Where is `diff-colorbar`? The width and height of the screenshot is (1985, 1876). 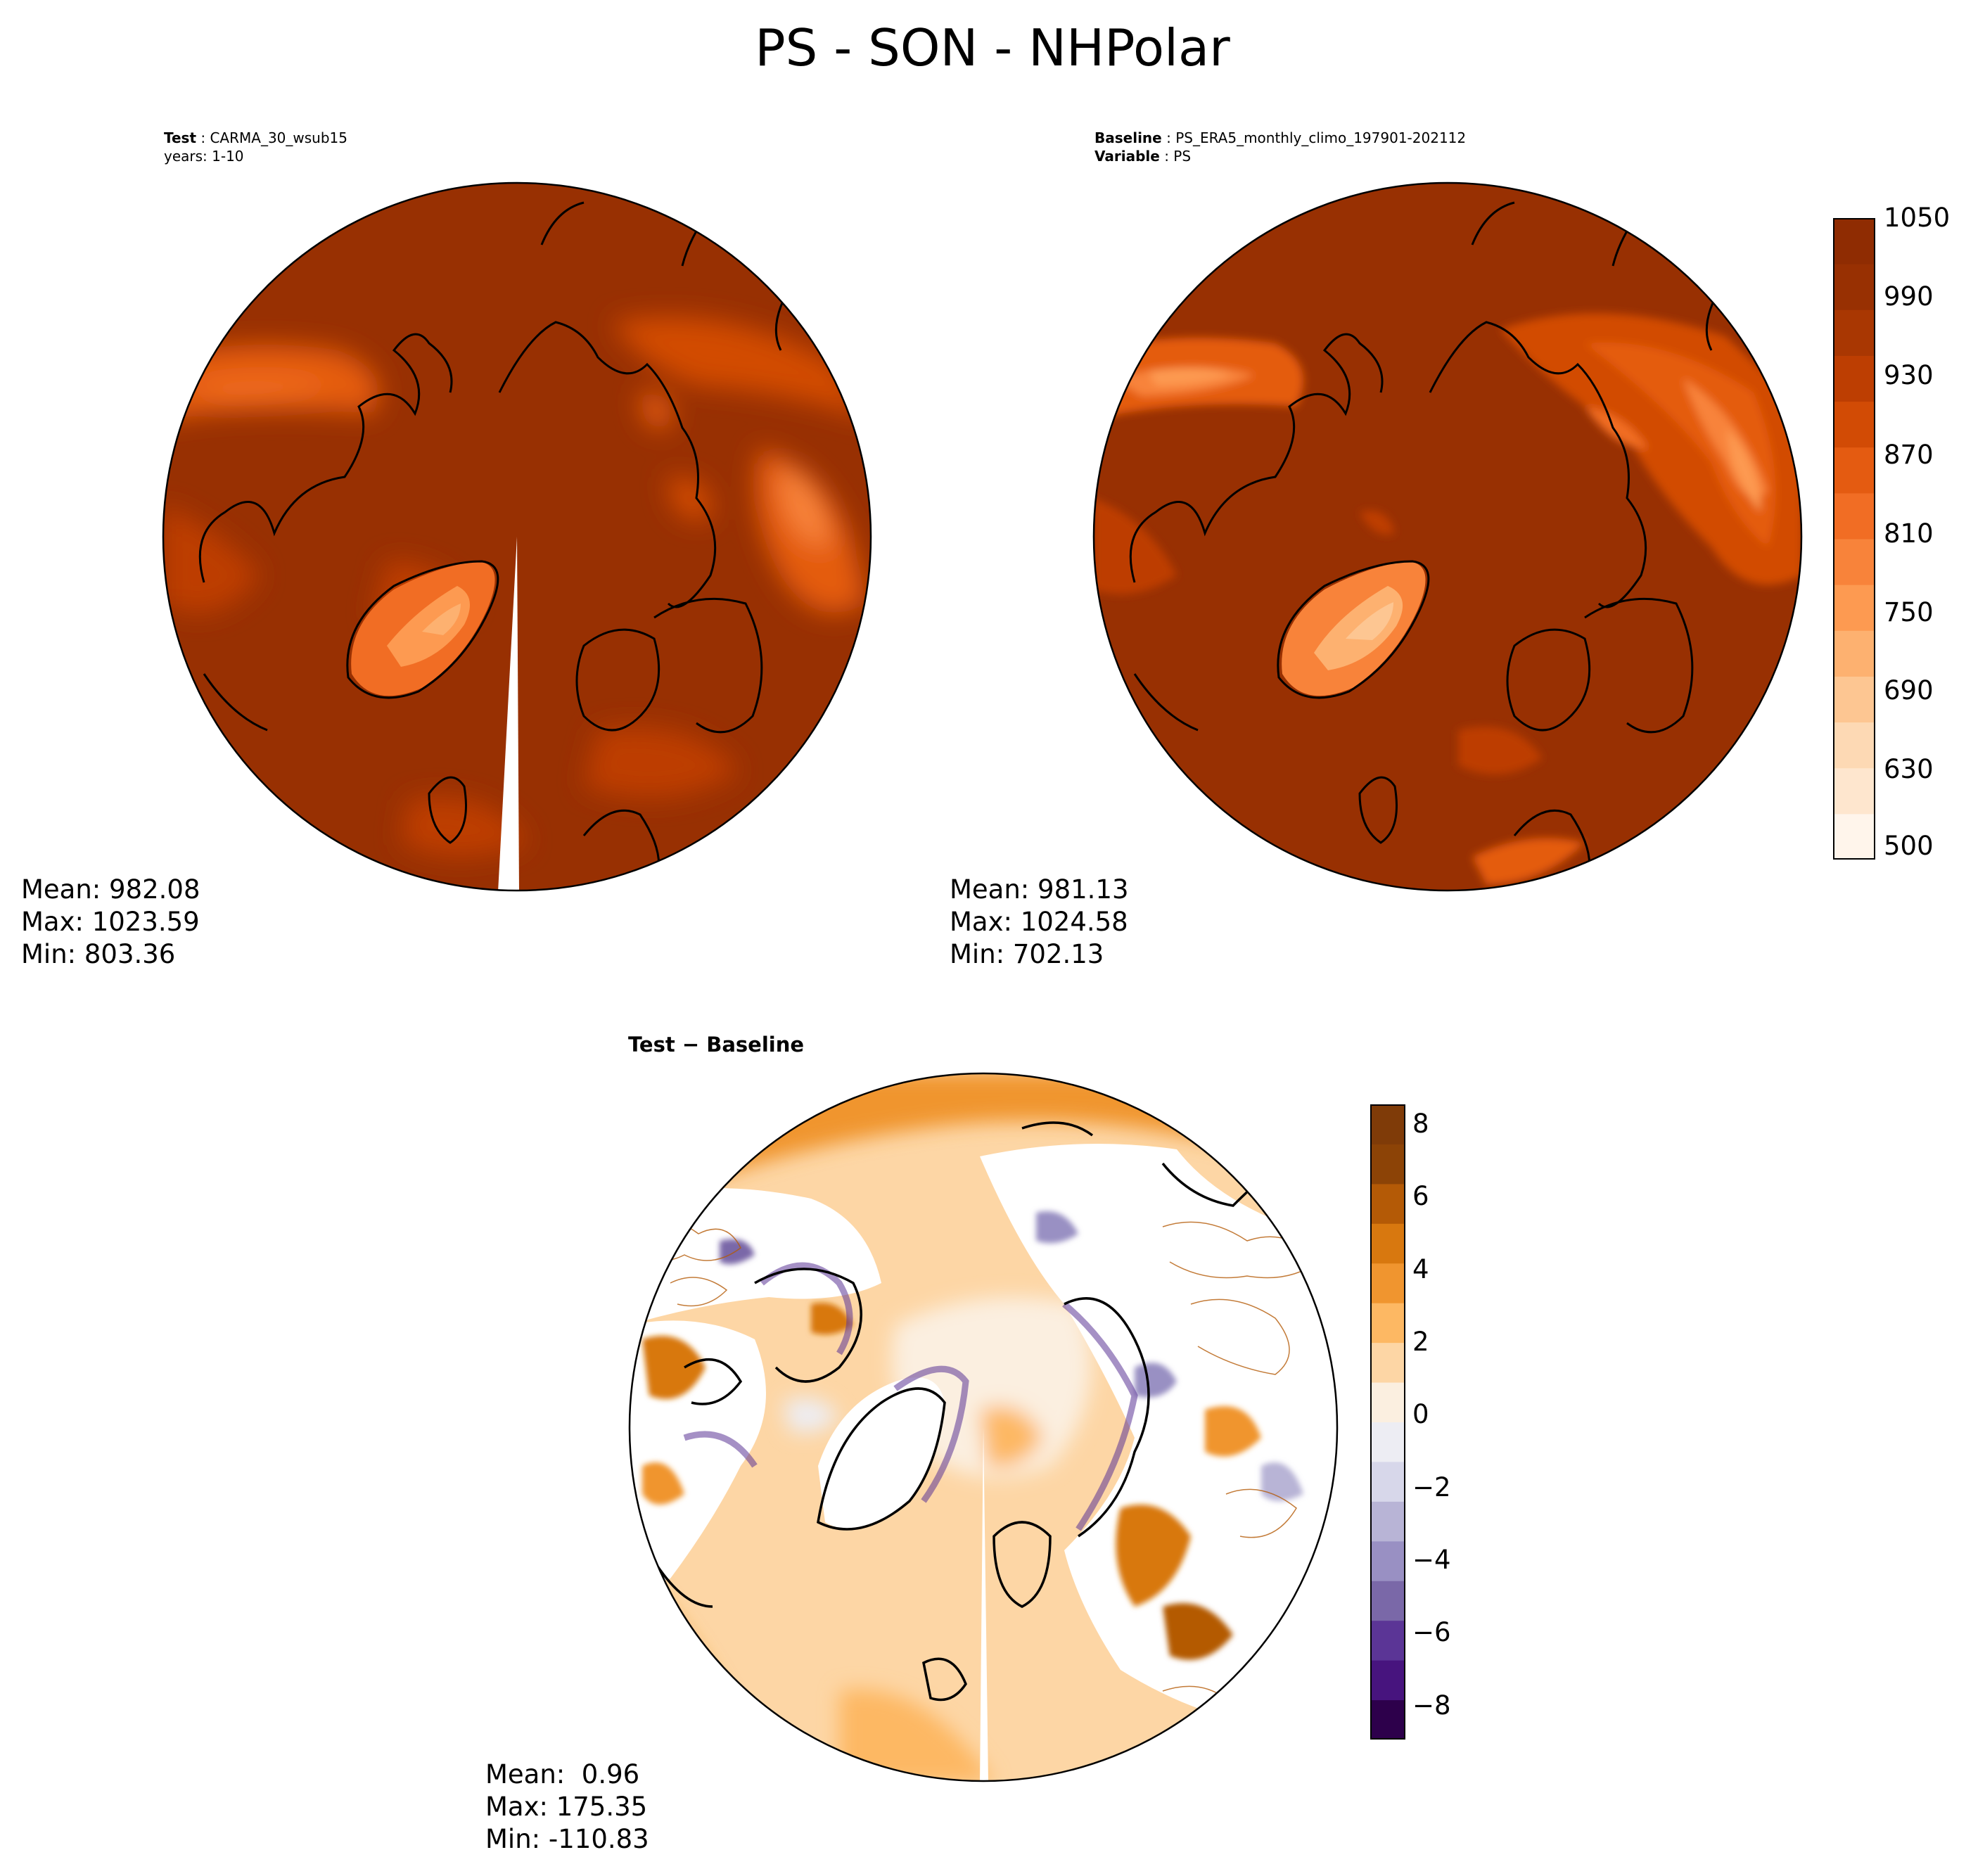
diff-colorbar is located at coordinates (1387, 1423).